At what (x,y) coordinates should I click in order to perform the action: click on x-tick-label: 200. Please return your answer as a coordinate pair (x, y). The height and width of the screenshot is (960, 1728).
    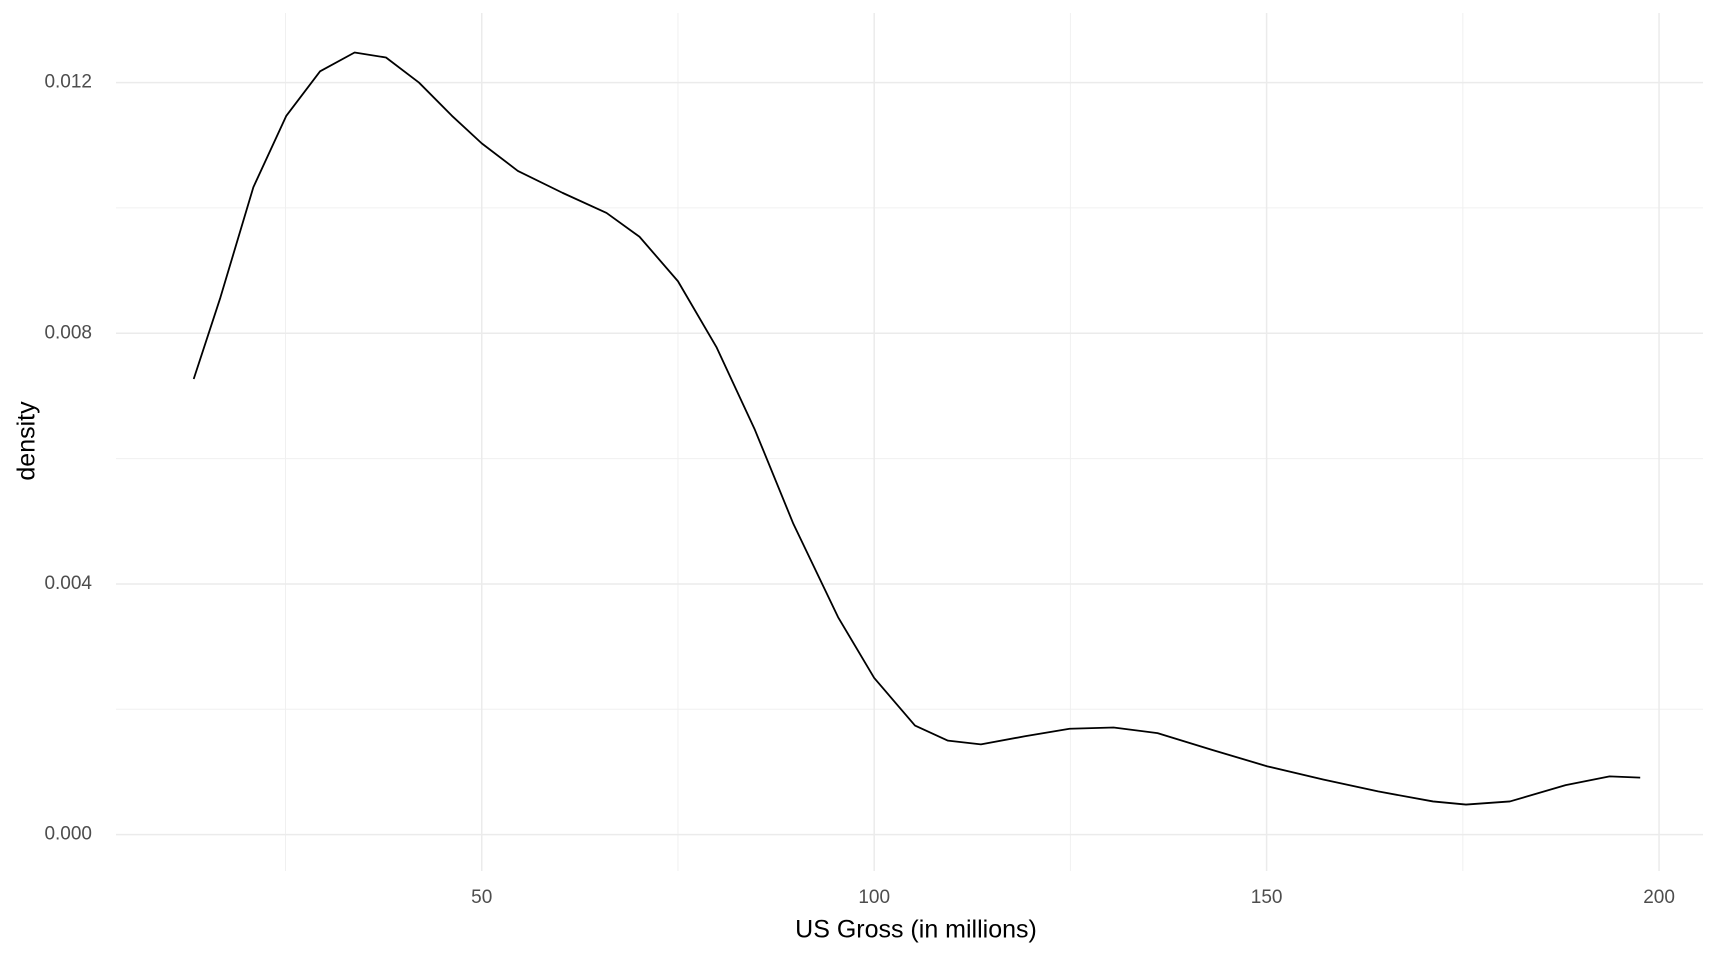
    Looking at the image, I should click on (1659, 897).